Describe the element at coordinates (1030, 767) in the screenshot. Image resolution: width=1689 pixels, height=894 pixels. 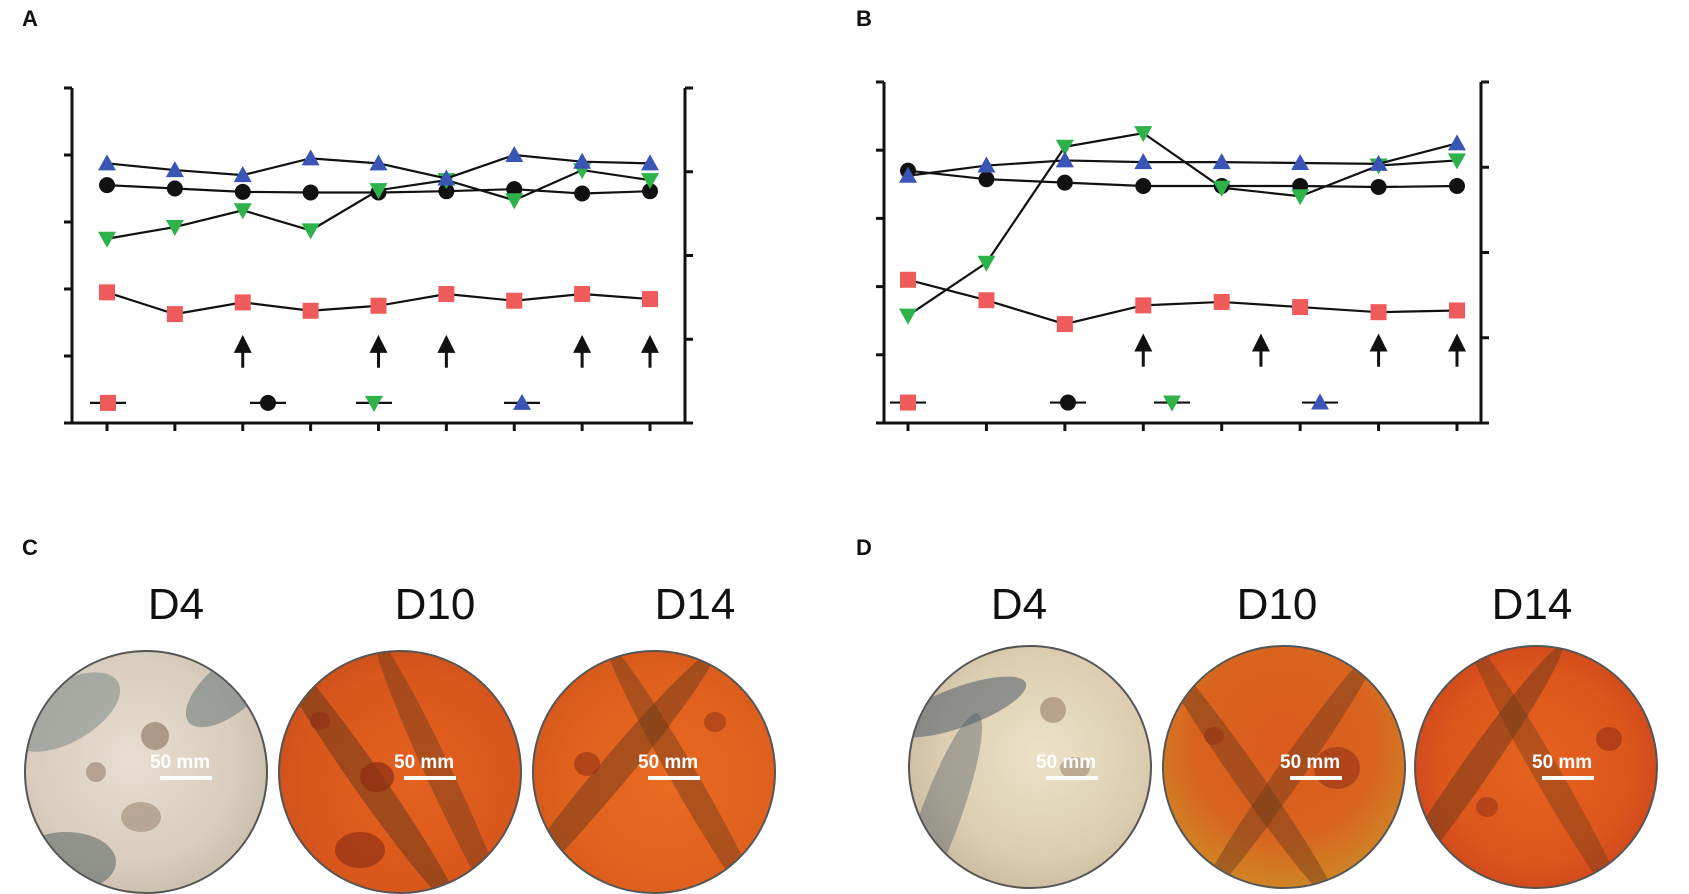
I see `micrograph-d-d4: 50 mm` at that location.